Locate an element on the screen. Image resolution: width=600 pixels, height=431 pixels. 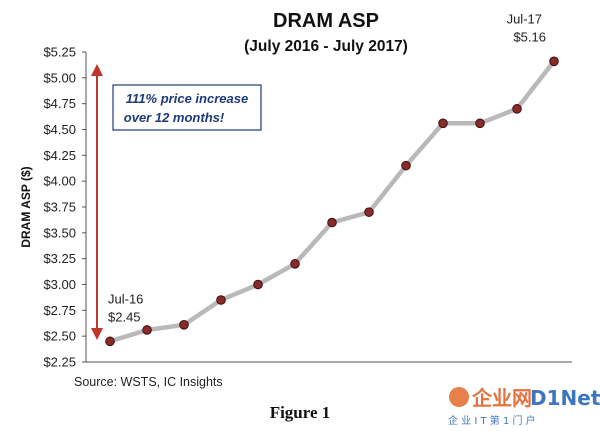
y-tick-label: $5.00 is located at coordinates (59, 77).